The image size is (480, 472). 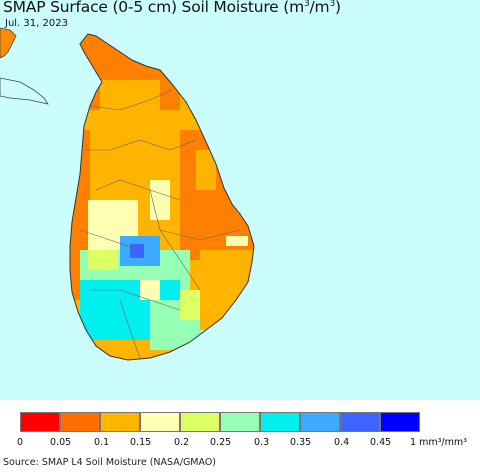 What do you see at coordinates (301, 442) in the screenshot?
I see `legend-tick-label: 0.35` at bounding box center [301, 442].